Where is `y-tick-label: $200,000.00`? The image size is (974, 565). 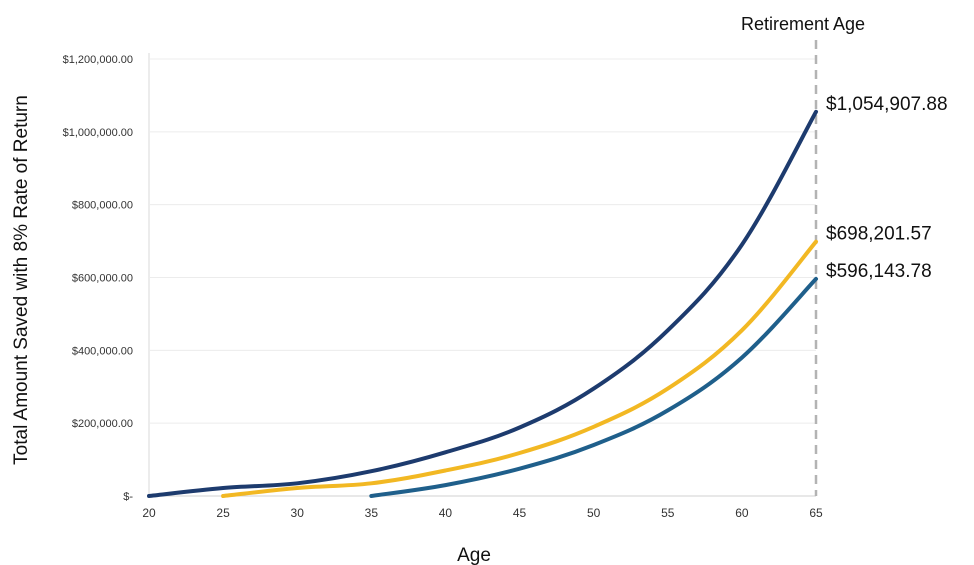
y-tick-label: $200,000.00 is located at coordinates (102, 424).